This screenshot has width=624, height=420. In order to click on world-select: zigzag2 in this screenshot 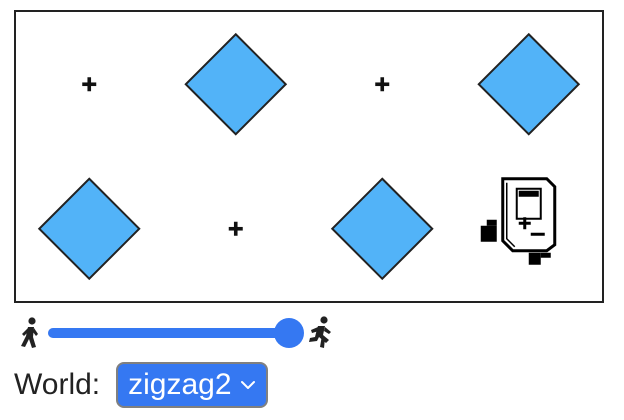, I will do `click(192, 385)`.